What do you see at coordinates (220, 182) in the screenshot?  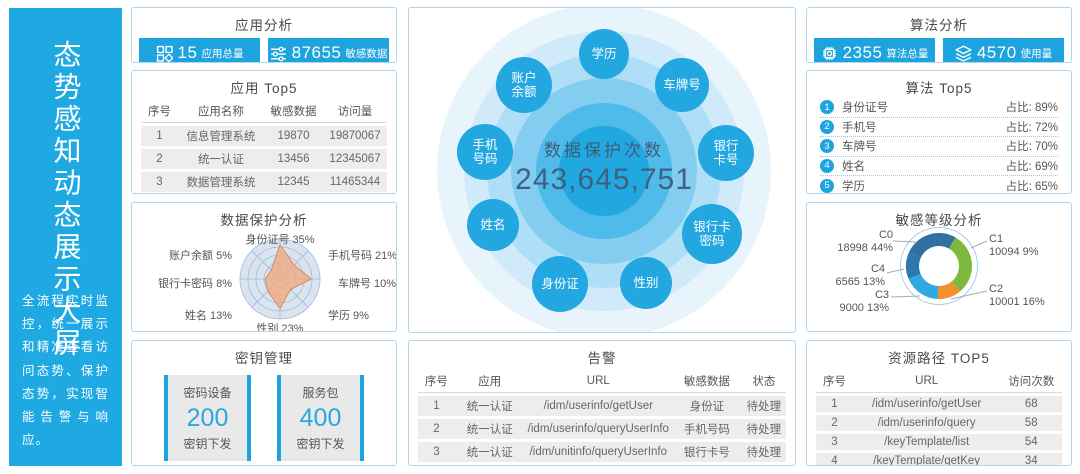 I see `table-cell: 数据管理系统` at bounding box center [220, 182].